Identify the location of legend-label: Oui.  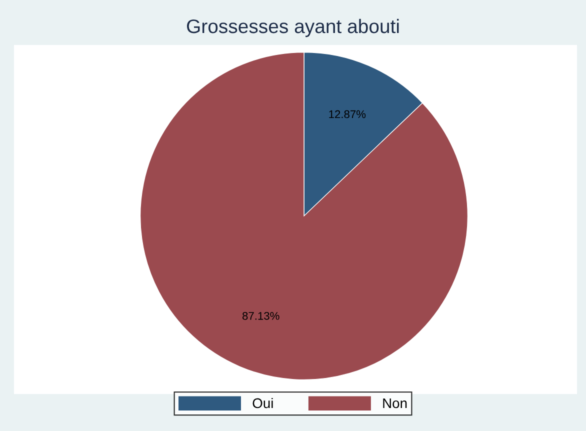
(262, 403).